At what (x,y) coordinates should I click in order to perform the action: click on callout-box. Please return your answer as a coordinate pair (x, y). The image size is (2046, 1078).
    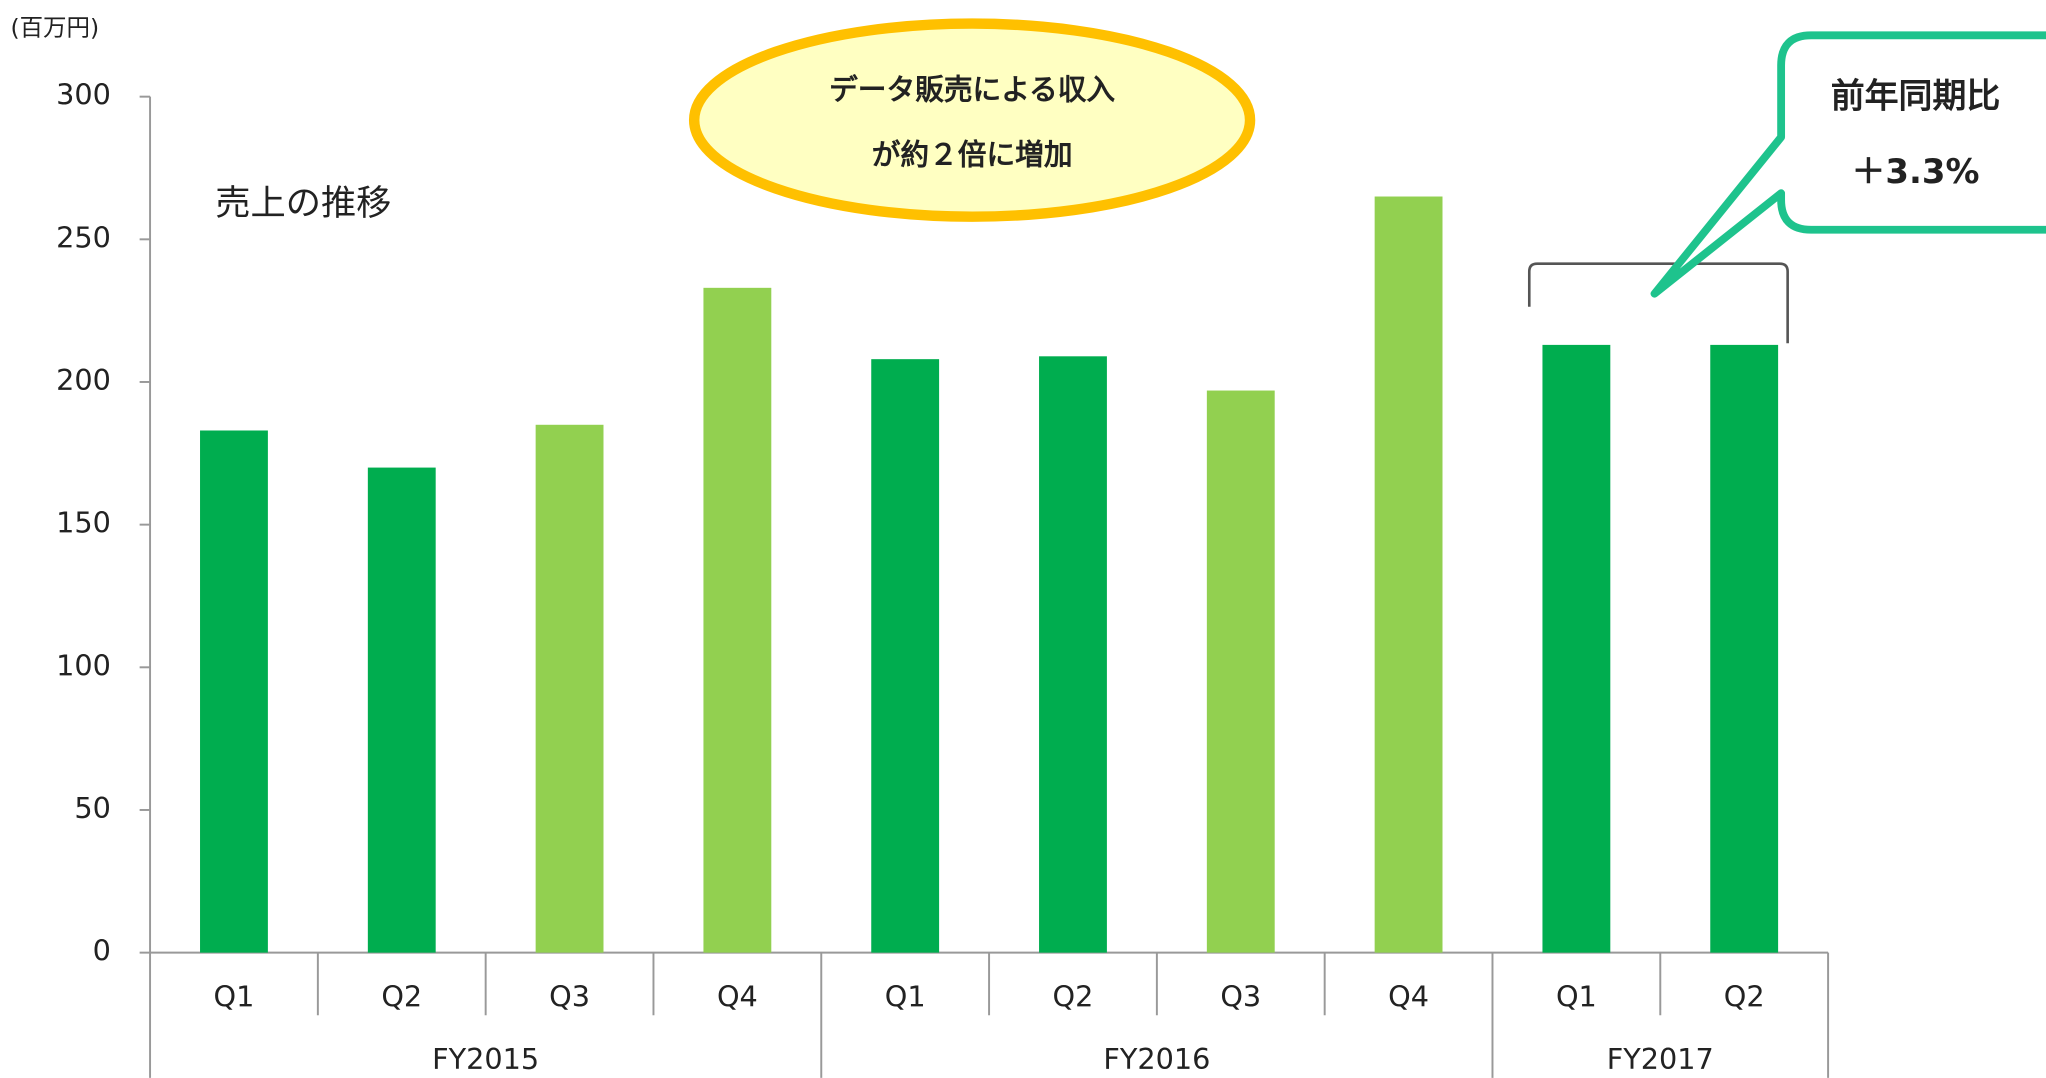
    Looking at the image, I should click on (1848, 164).